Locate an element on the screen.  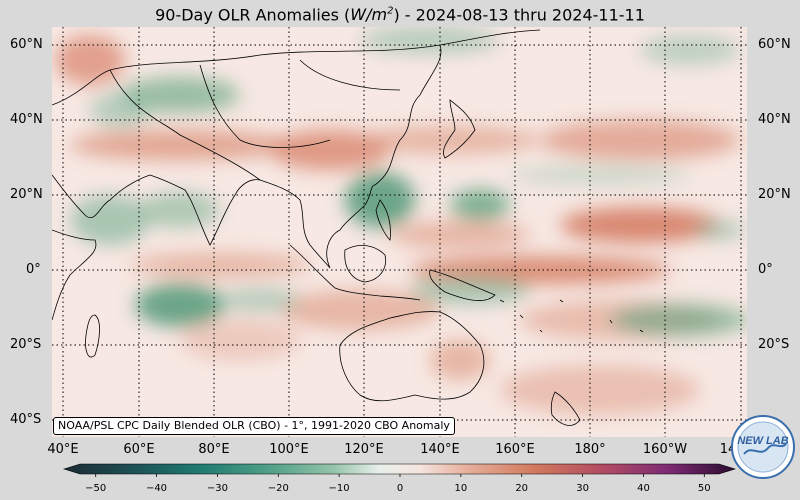
logo-text: NEW LAB is located at coordinates (762, 441).